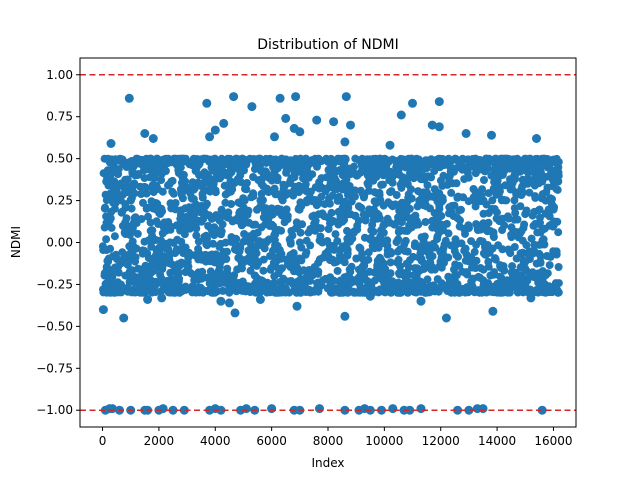 Image resolution: width=640 pixels, height=480 pixels. I want to click on y-tick-label: 0.75, so click(59, 117).